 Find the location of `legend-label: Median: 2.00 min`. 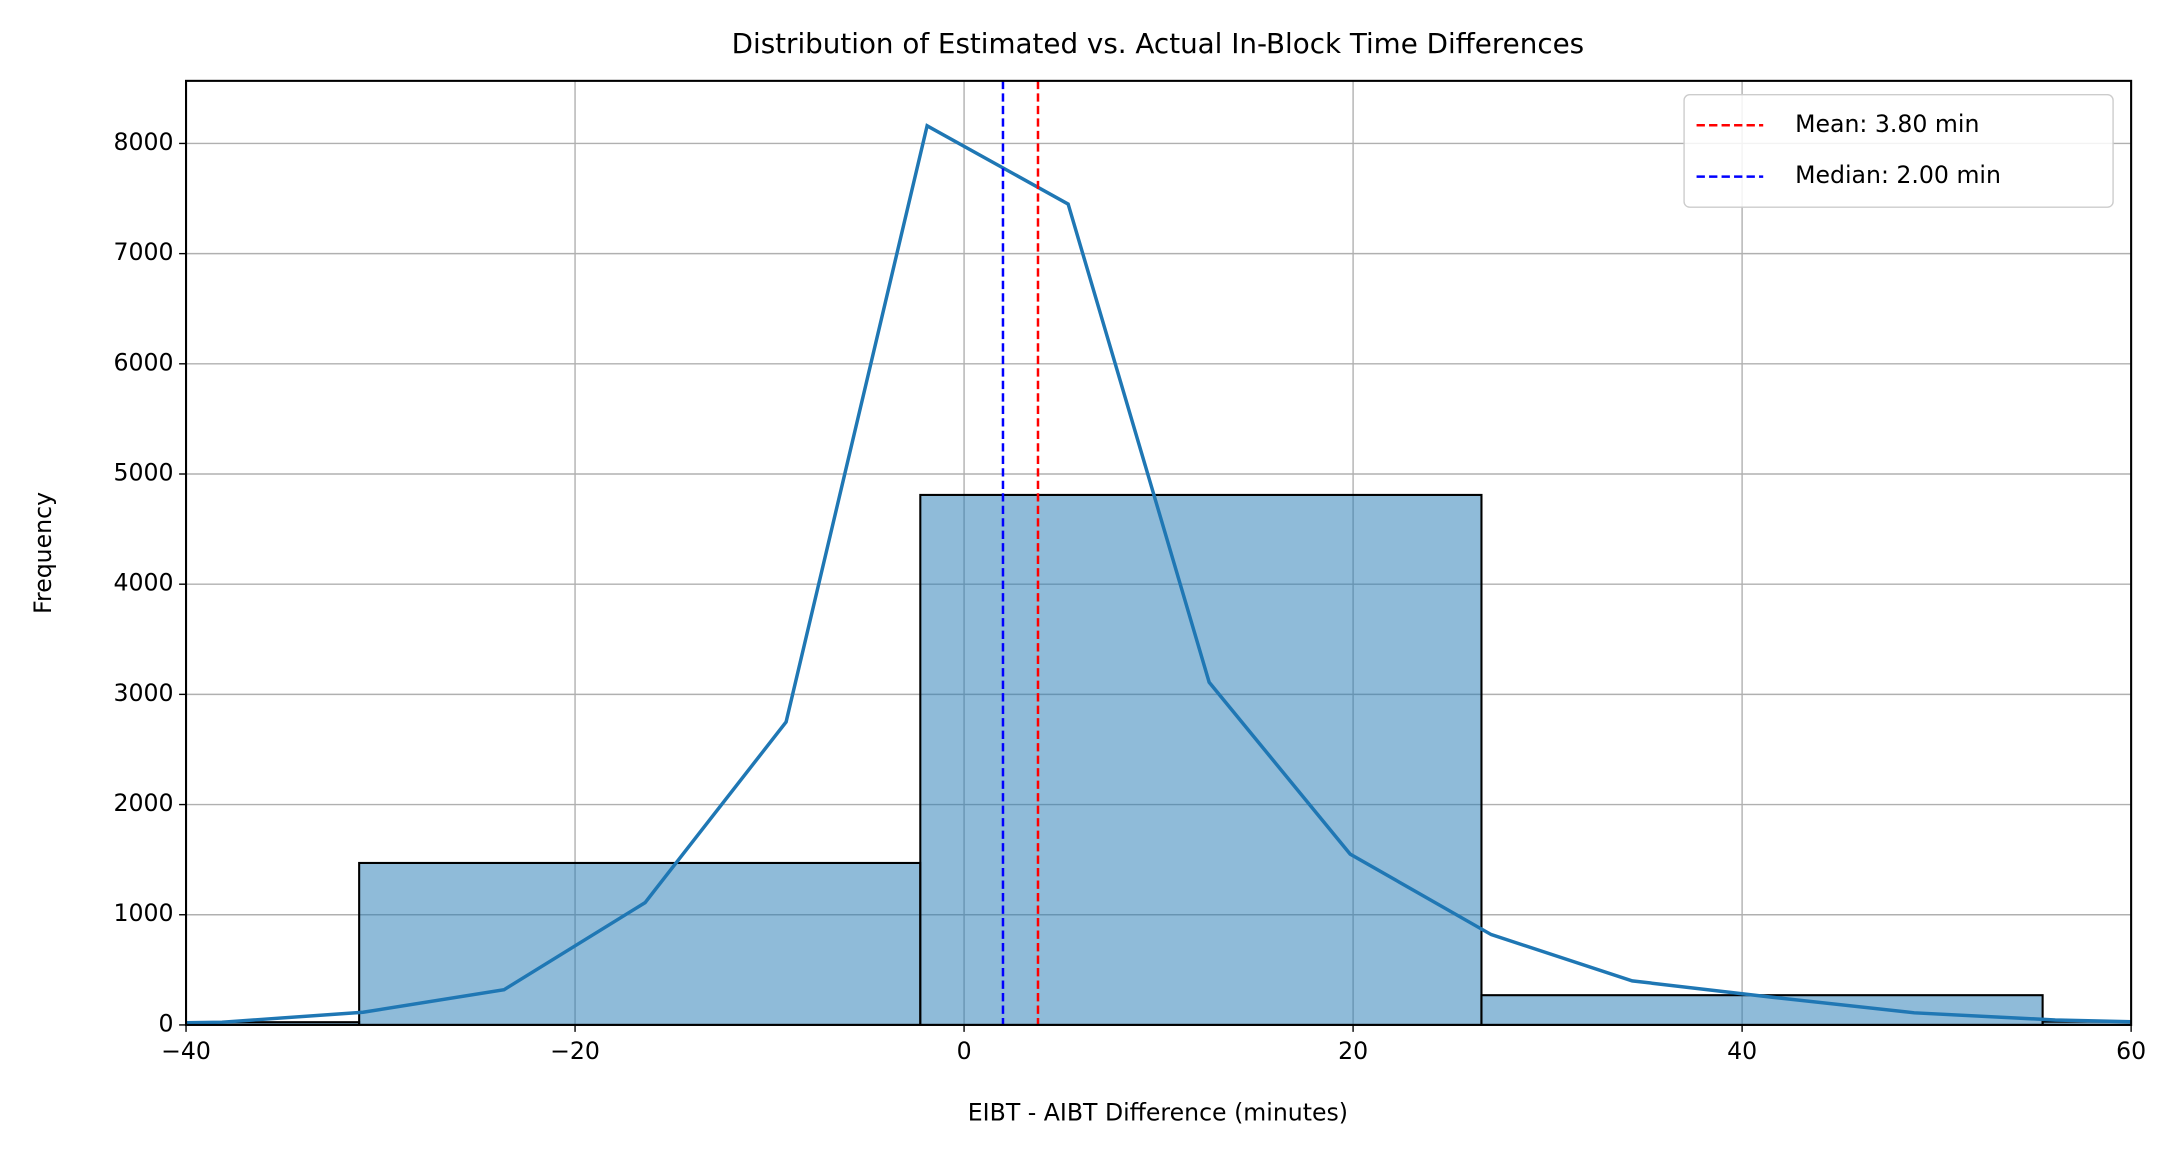

legend-label: Median: 2.00 min is located at coordinates (1898, 175).